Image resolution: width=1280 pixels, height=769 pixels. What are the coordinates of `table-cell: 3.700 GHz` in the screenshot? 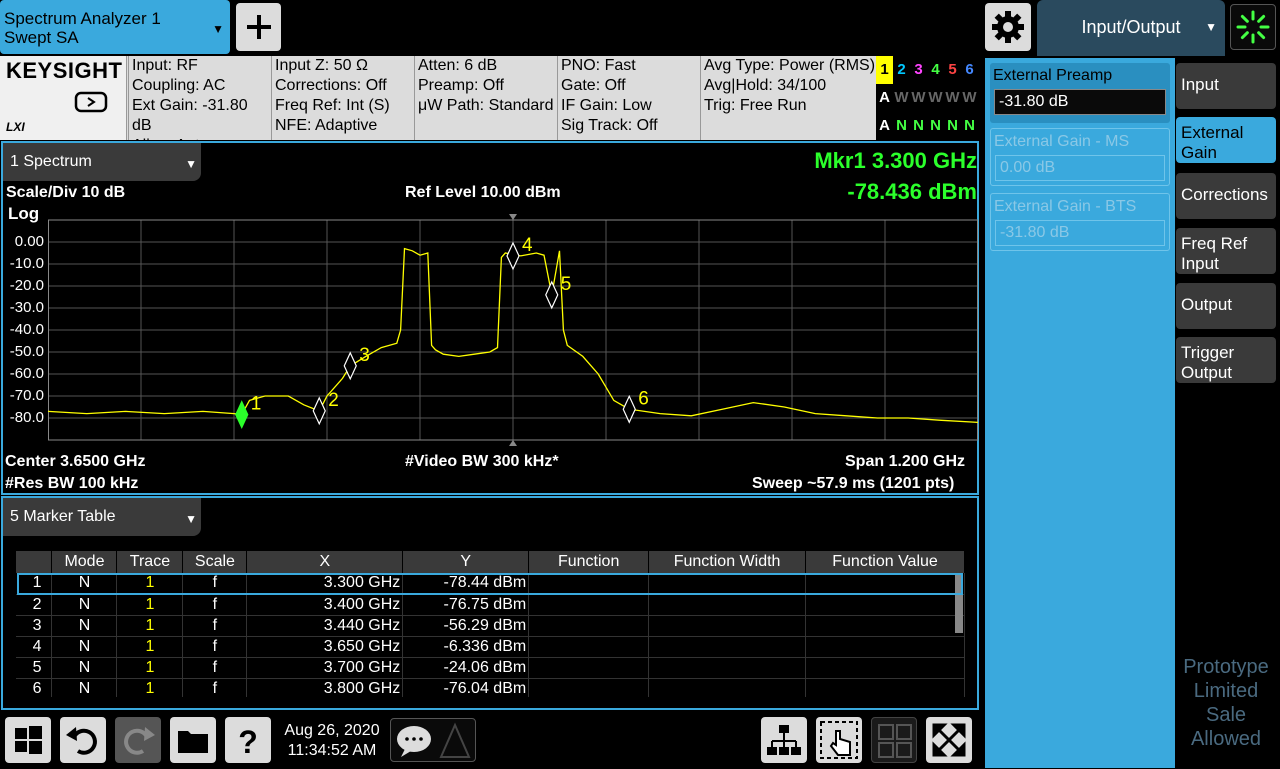 It's located at (325, 668).